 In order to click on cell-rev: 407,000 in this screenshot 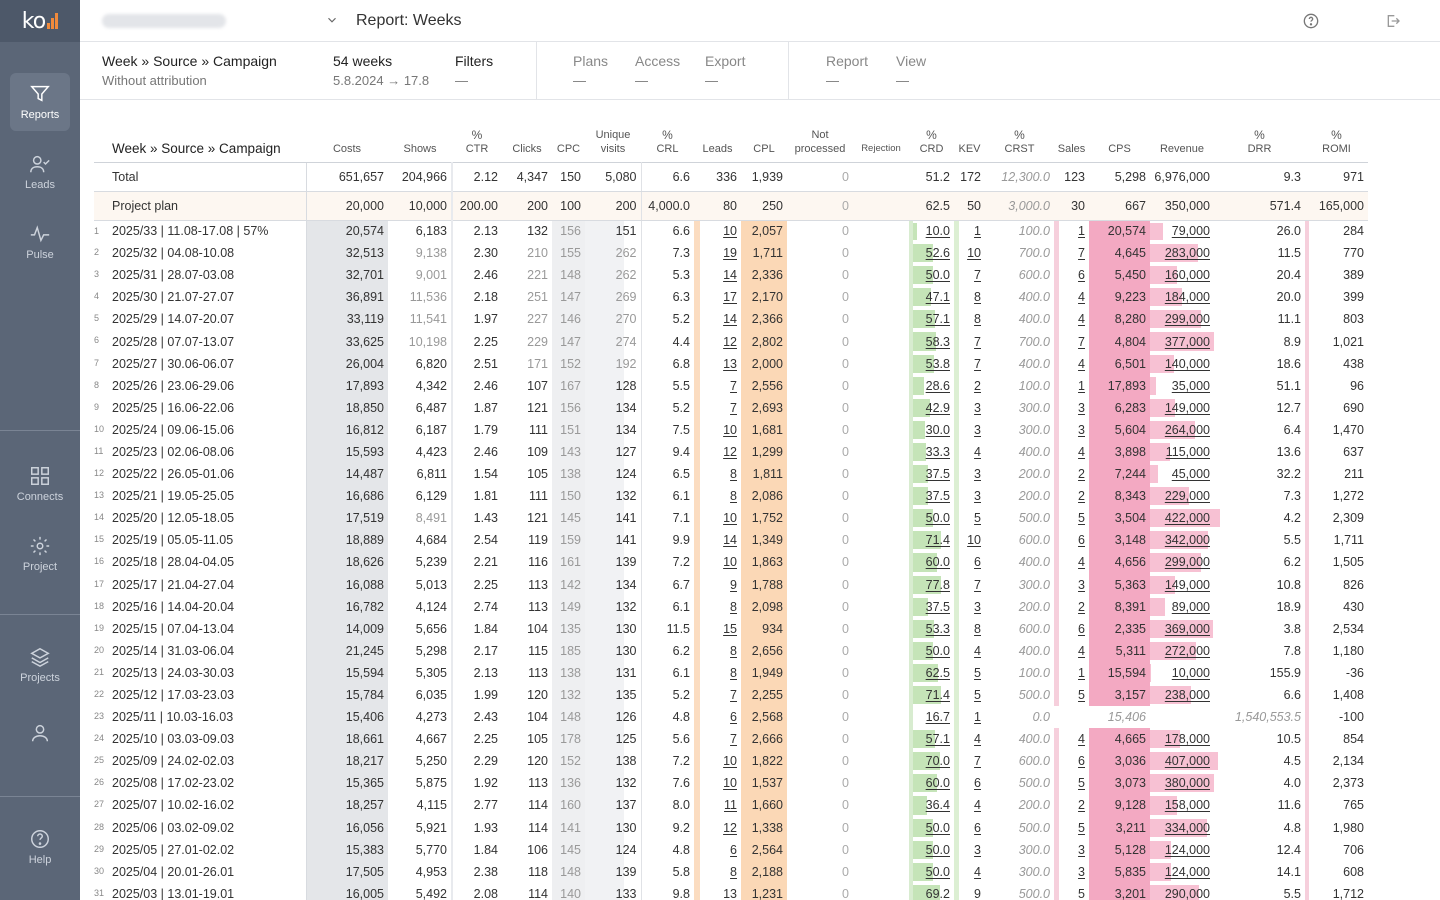, I will do `click(1184, 761)`.